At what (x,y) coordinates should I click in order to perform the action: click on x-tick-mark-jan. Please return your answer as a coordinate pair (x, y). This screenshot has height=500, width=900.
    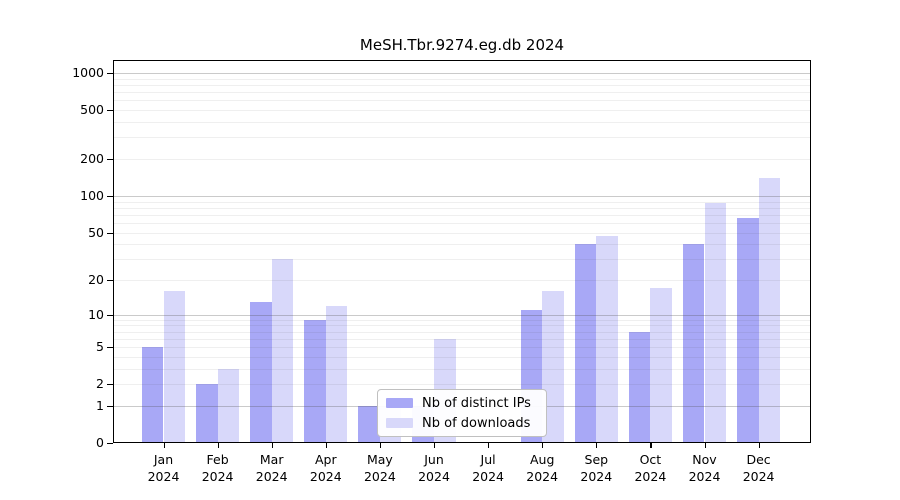
    Looking at the image, I should click on (164, 445).